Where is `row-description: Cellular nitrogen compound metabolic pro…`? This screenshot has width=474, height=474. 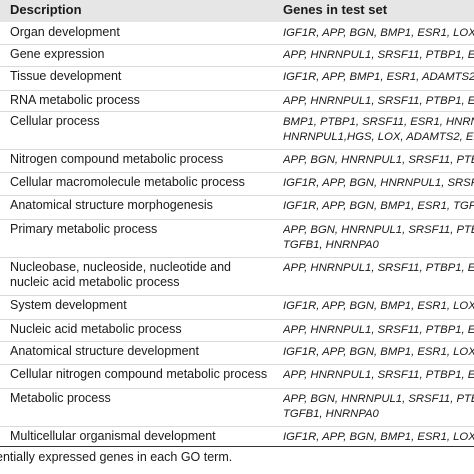
row-description: Cellular nitrogen compound metabolic pro… is located at coordinates (139, 374).